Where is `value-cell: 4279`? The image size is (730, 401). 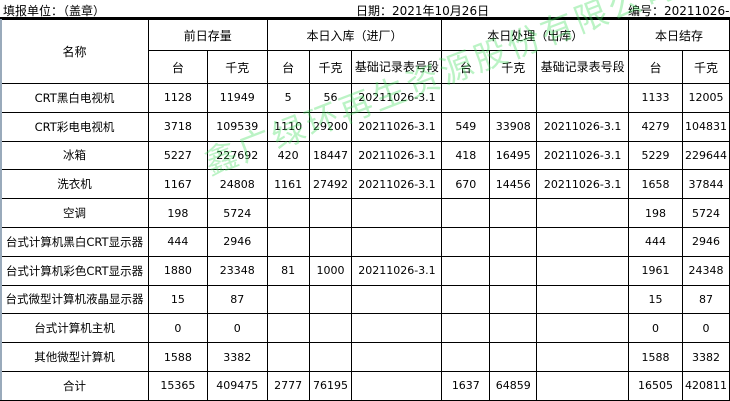 value-cell: 4279 is located at coordinates (655, 126).